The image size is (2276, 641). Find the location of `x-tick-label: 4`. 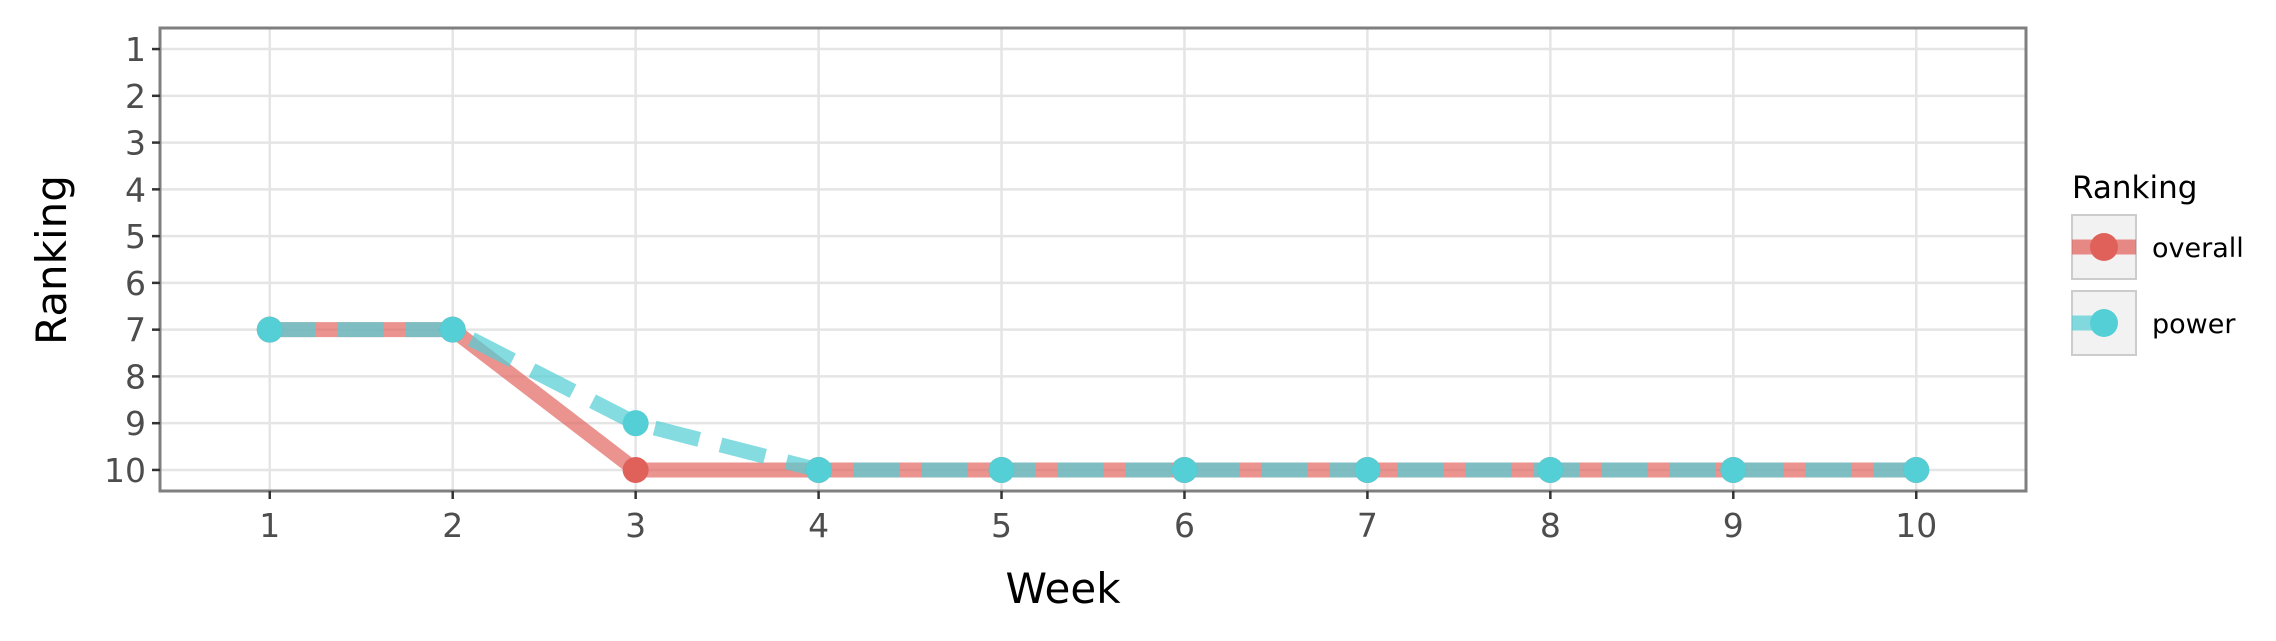

x-tick-label: 4 is located at coordinates (818, 525).